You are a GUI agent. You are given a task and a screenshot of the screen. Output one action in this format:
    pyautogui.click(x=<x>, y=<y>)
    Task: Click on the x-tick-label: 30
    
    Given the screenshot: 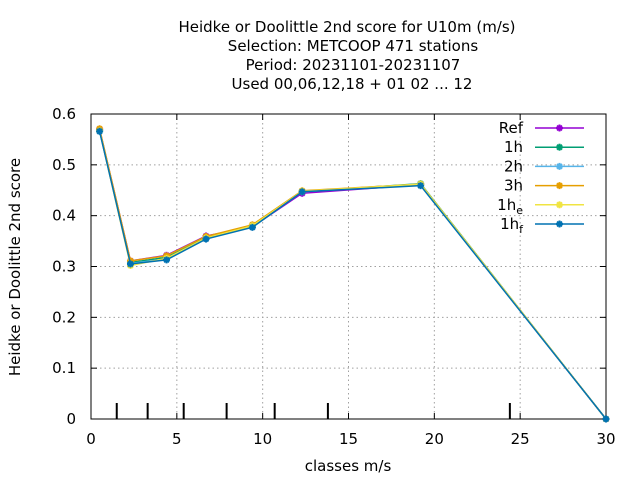 What is the action you would take?
    pyautogui.click(x=605, y=439)
    